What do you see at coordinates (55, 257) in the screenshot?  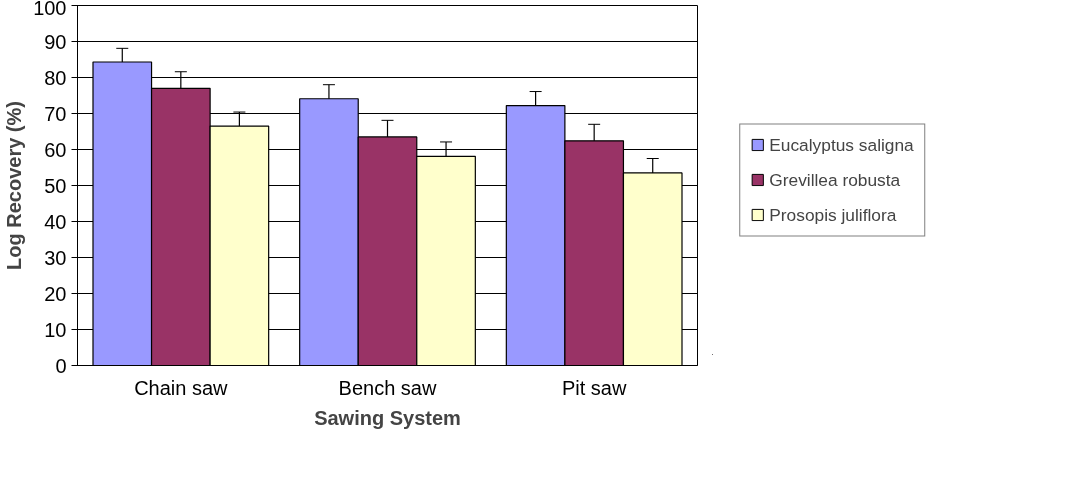 I see `y-tick-label: 30` at bounding box center [55, 257].